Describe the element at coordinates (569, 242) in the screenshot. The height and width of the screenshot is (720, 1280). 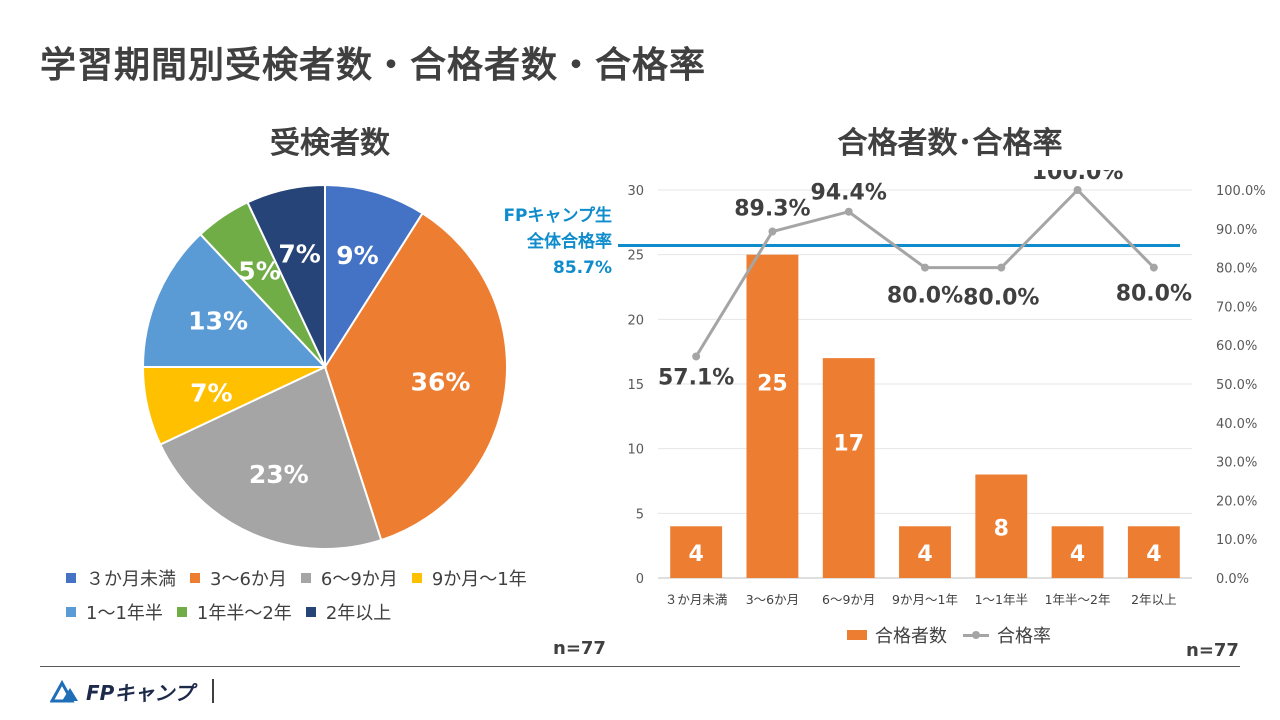
I see `overall-line2: 全体合格率` at that location.